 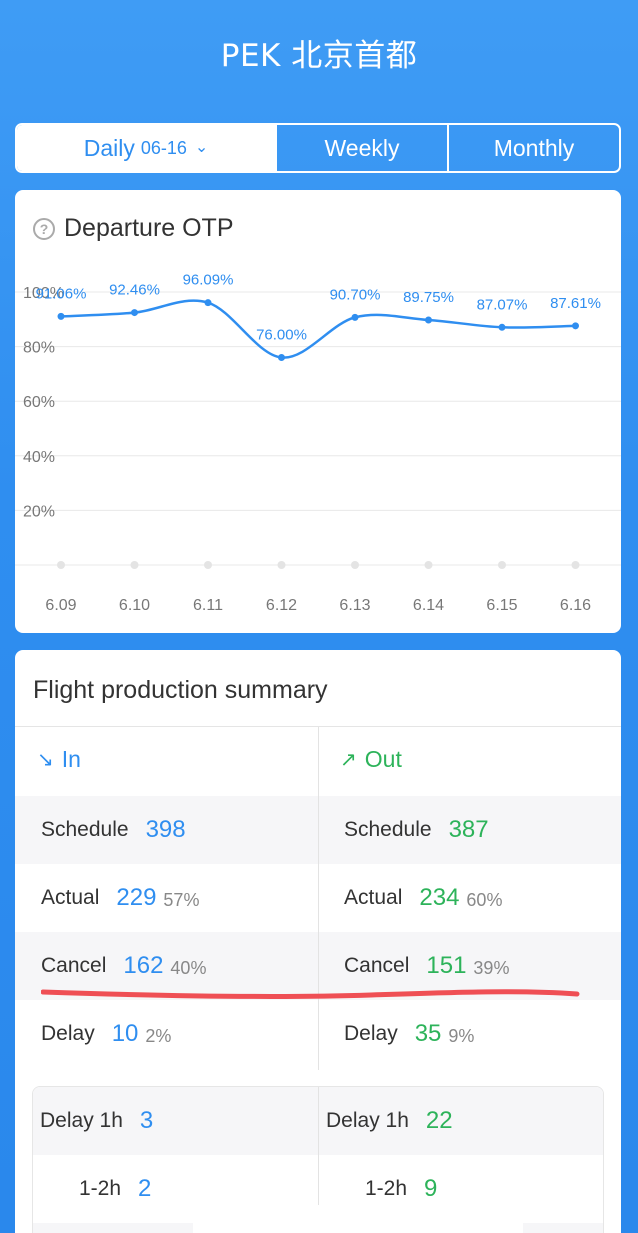 I want to click on summary-title: Flight production summary, so click(x=180, y=690).